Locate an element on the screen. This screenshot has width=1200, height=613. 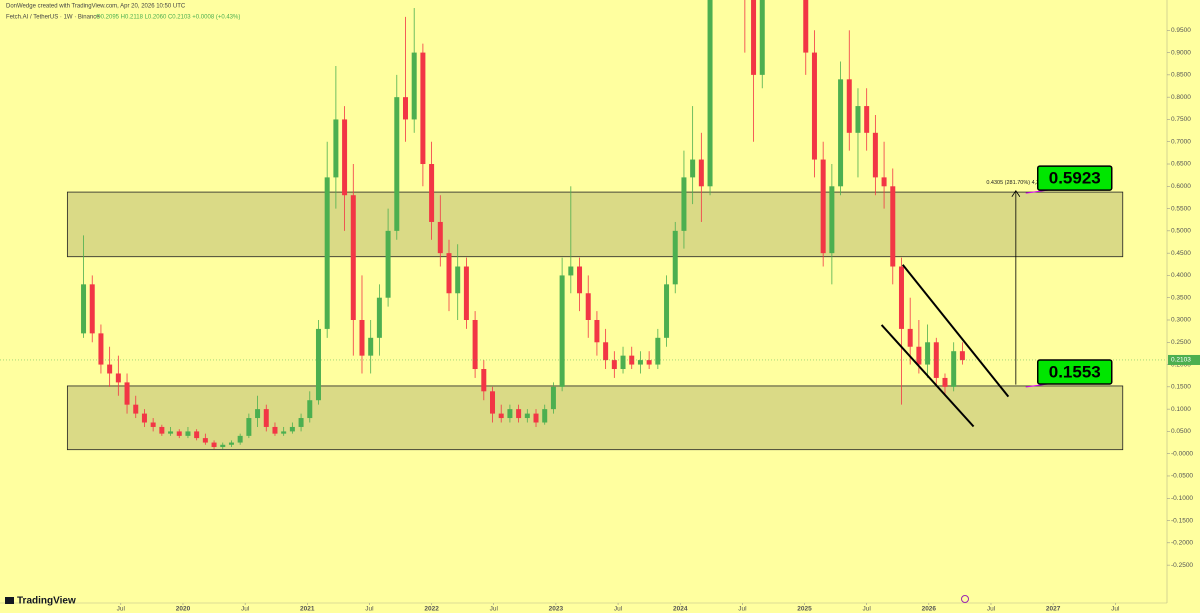
x-tick-label: 2021 is located at coordinates (307, 609).